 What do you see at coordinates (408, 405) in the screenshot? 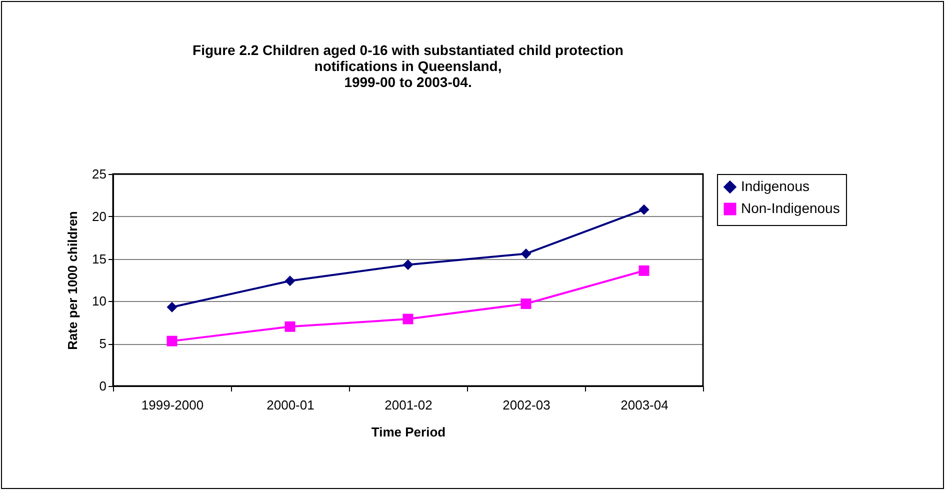
I see `x-tick-label: 2001-02` at bounding box center [408, 405].